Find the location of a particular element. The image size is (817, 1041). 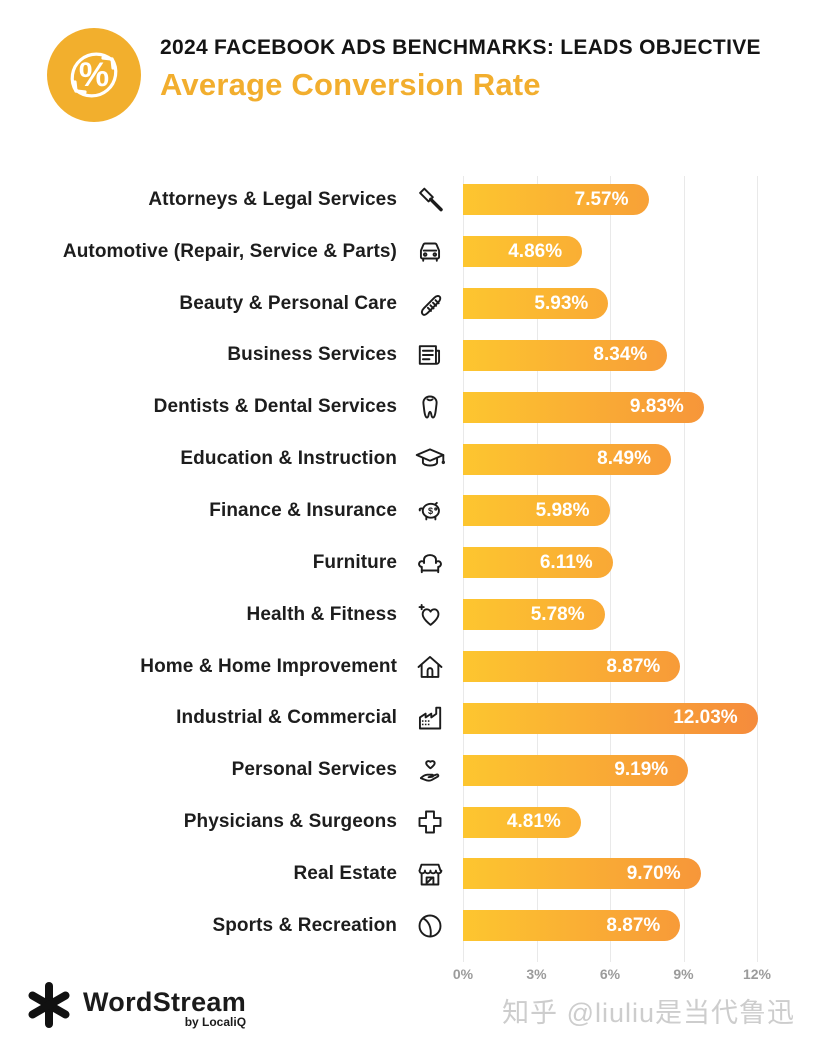

comb-icon is located at coordinates (430, 304).